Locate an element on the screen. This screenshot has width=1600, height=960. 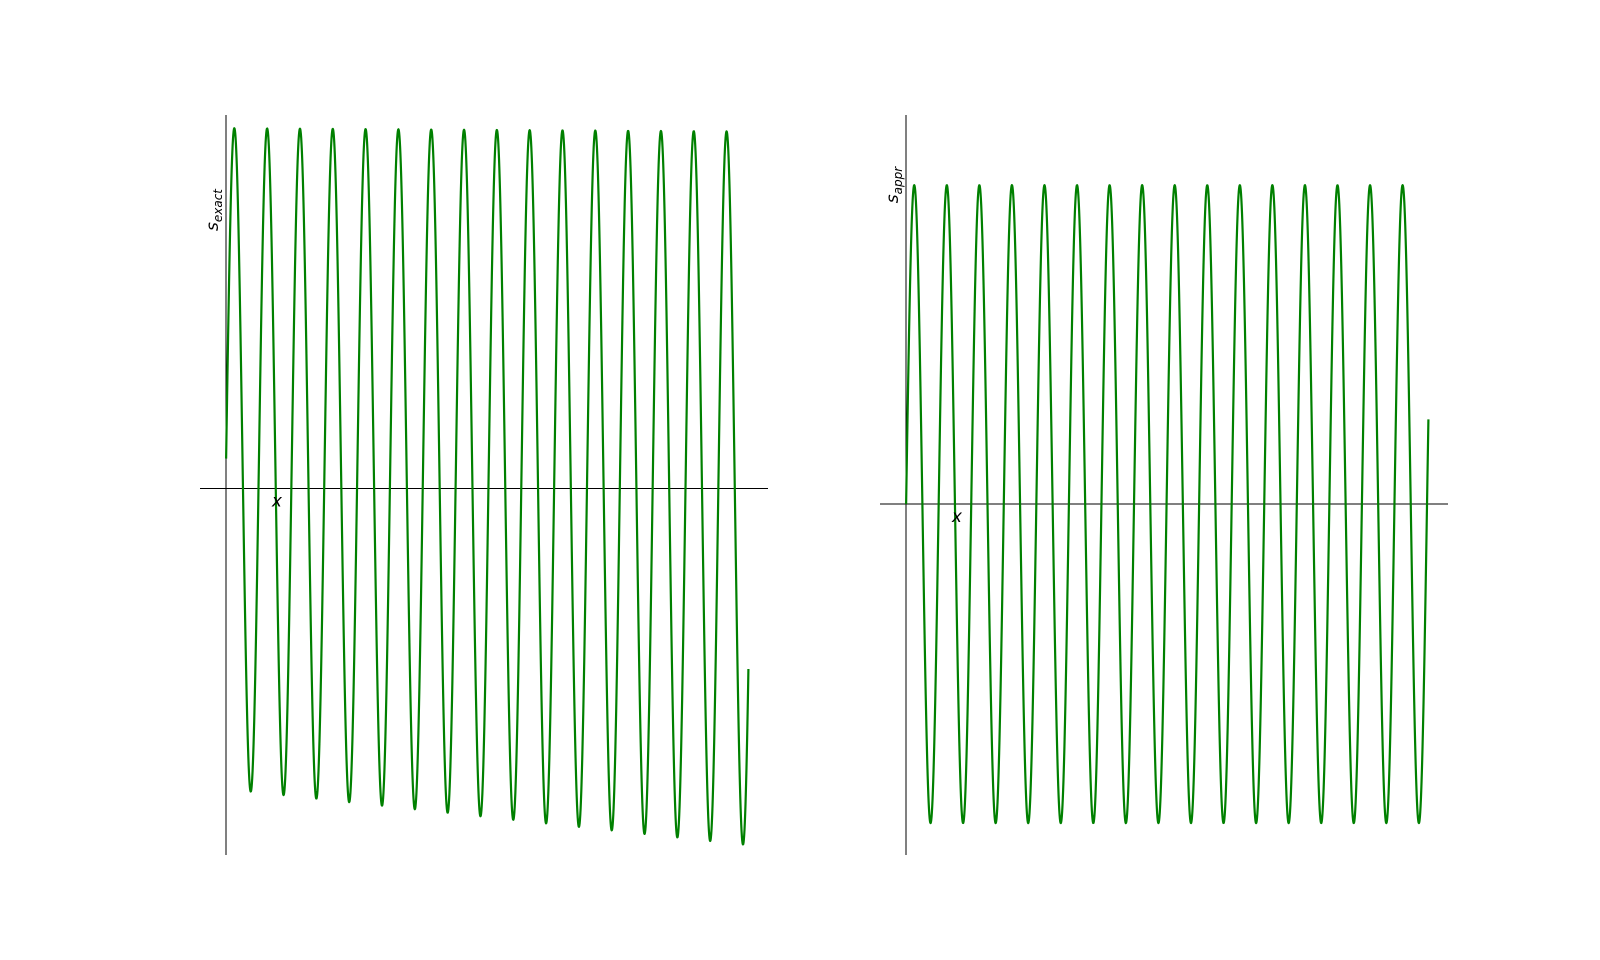
y-axis-label: sappr is located at coordinates (894, 184).